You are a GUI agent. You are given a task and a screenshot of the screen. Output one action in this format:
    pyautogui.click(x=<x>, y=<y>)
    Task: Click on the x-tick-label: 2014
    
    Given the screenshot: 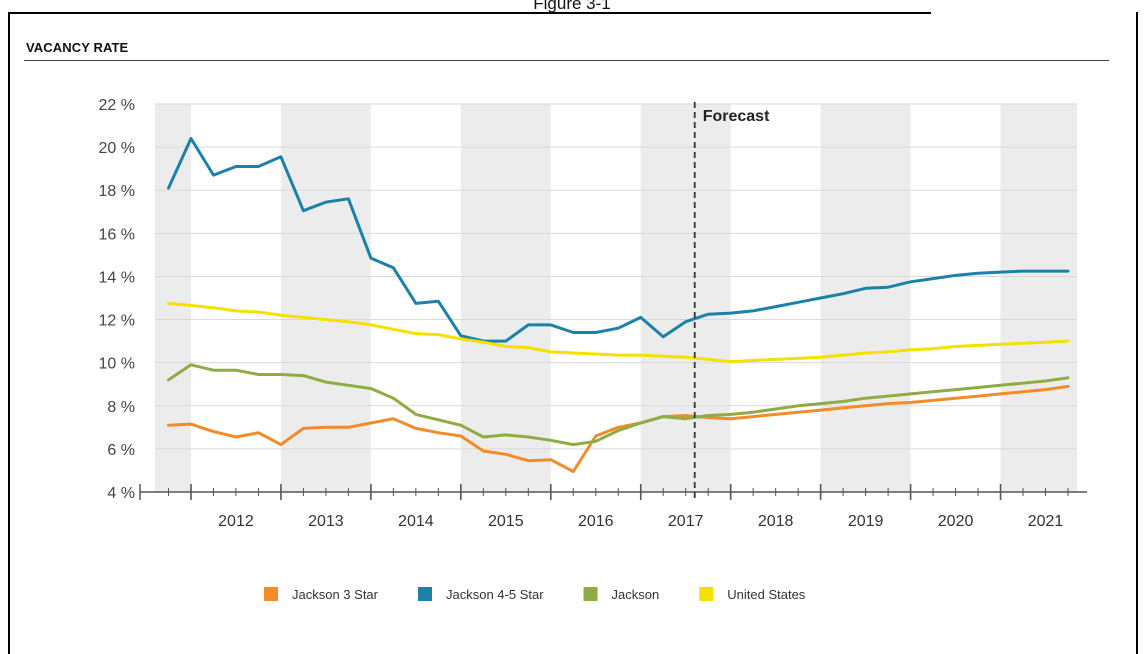 What is the action you would take?
    pyautogui.click(x=416, y=521)
    